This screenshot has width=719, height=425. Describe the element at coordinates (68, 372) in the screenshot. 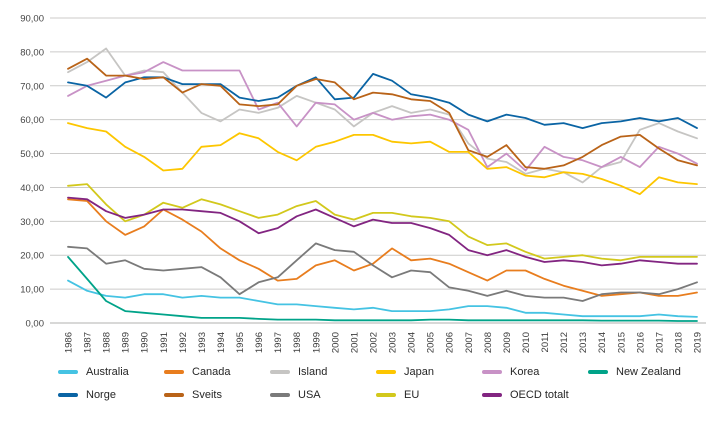

I see `legend-swatch-australia` at that location.